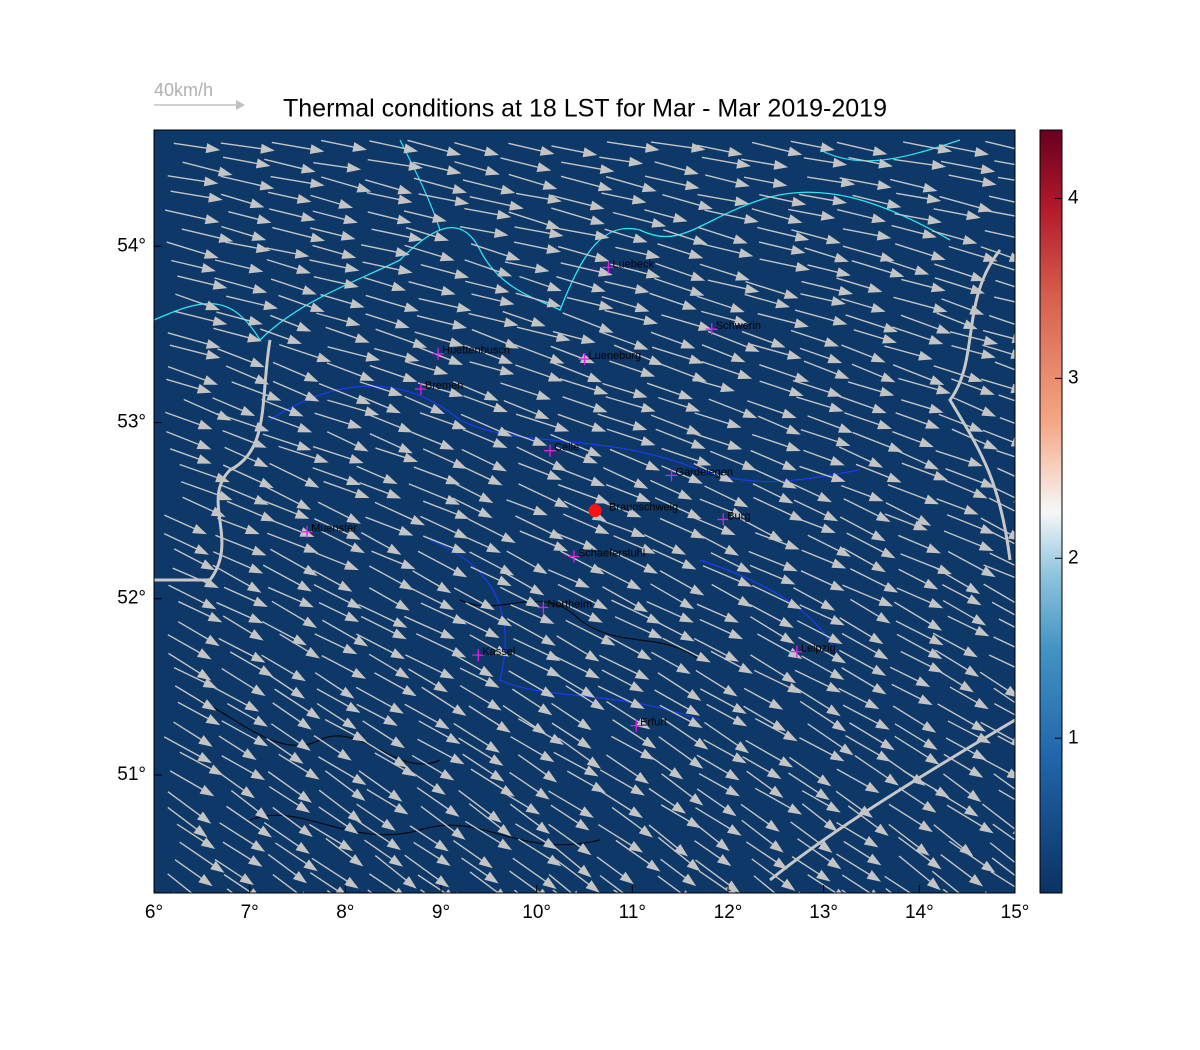 This screenshot has width=1200, height=1050. I want to click on city-label: Kassel, so click(498, 652).